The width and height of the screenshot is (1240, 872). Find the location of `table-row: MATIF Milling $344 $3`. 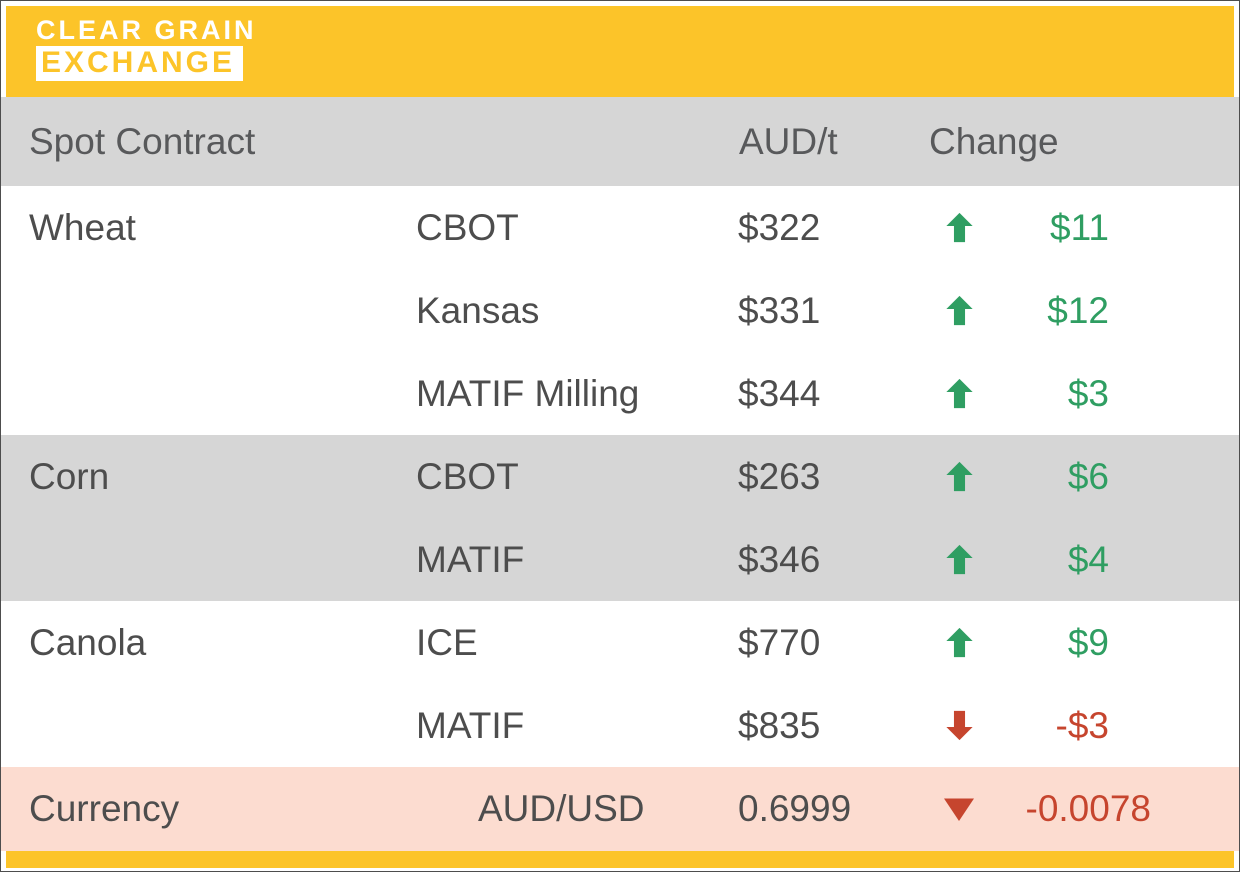

table-row: MATIF Milling $344 $3 is located at coordinates (620, 393).